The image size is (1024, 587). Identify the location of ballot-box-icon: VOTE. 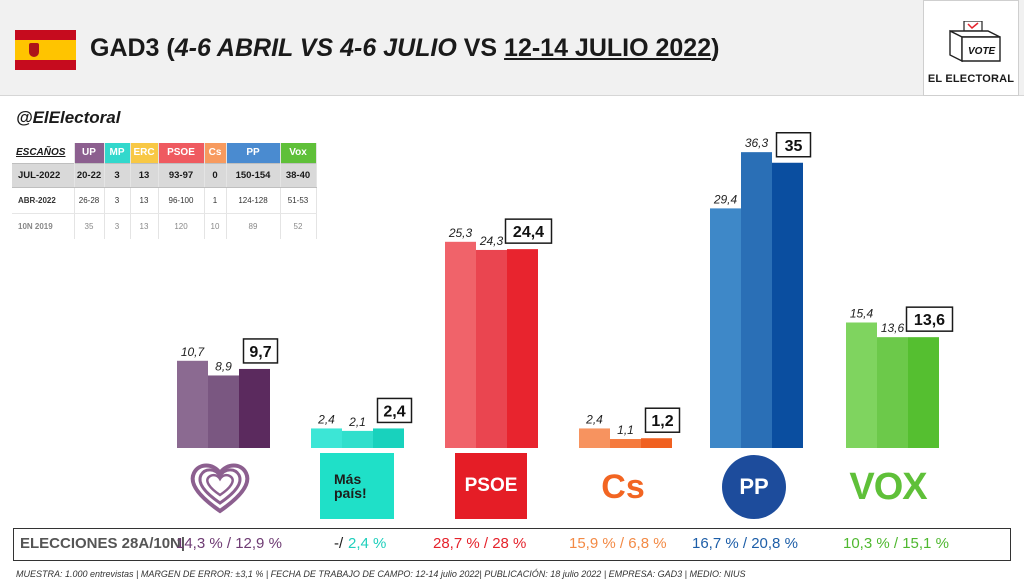
(975, 42).